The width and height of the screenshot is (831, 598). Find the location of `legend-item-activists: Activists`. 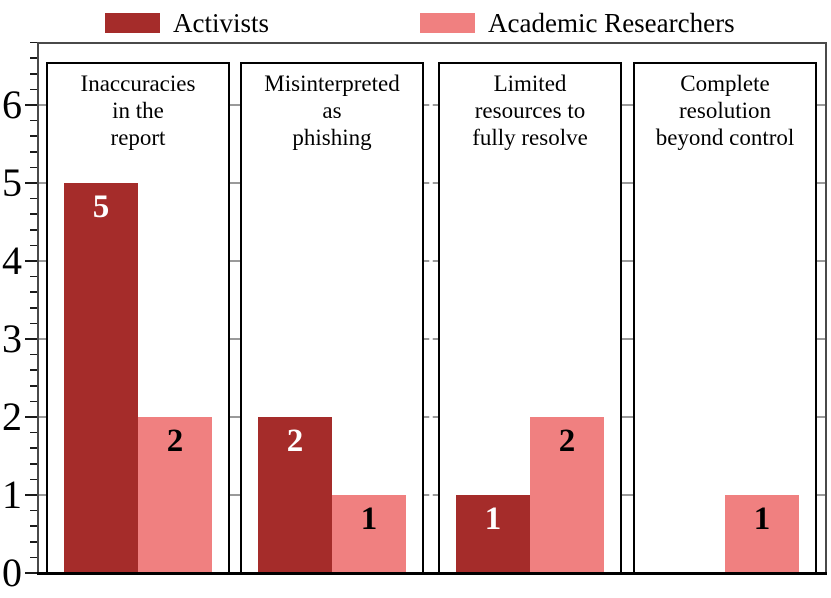

legend-item-activists: Activists is located at coordinates (187, 22).